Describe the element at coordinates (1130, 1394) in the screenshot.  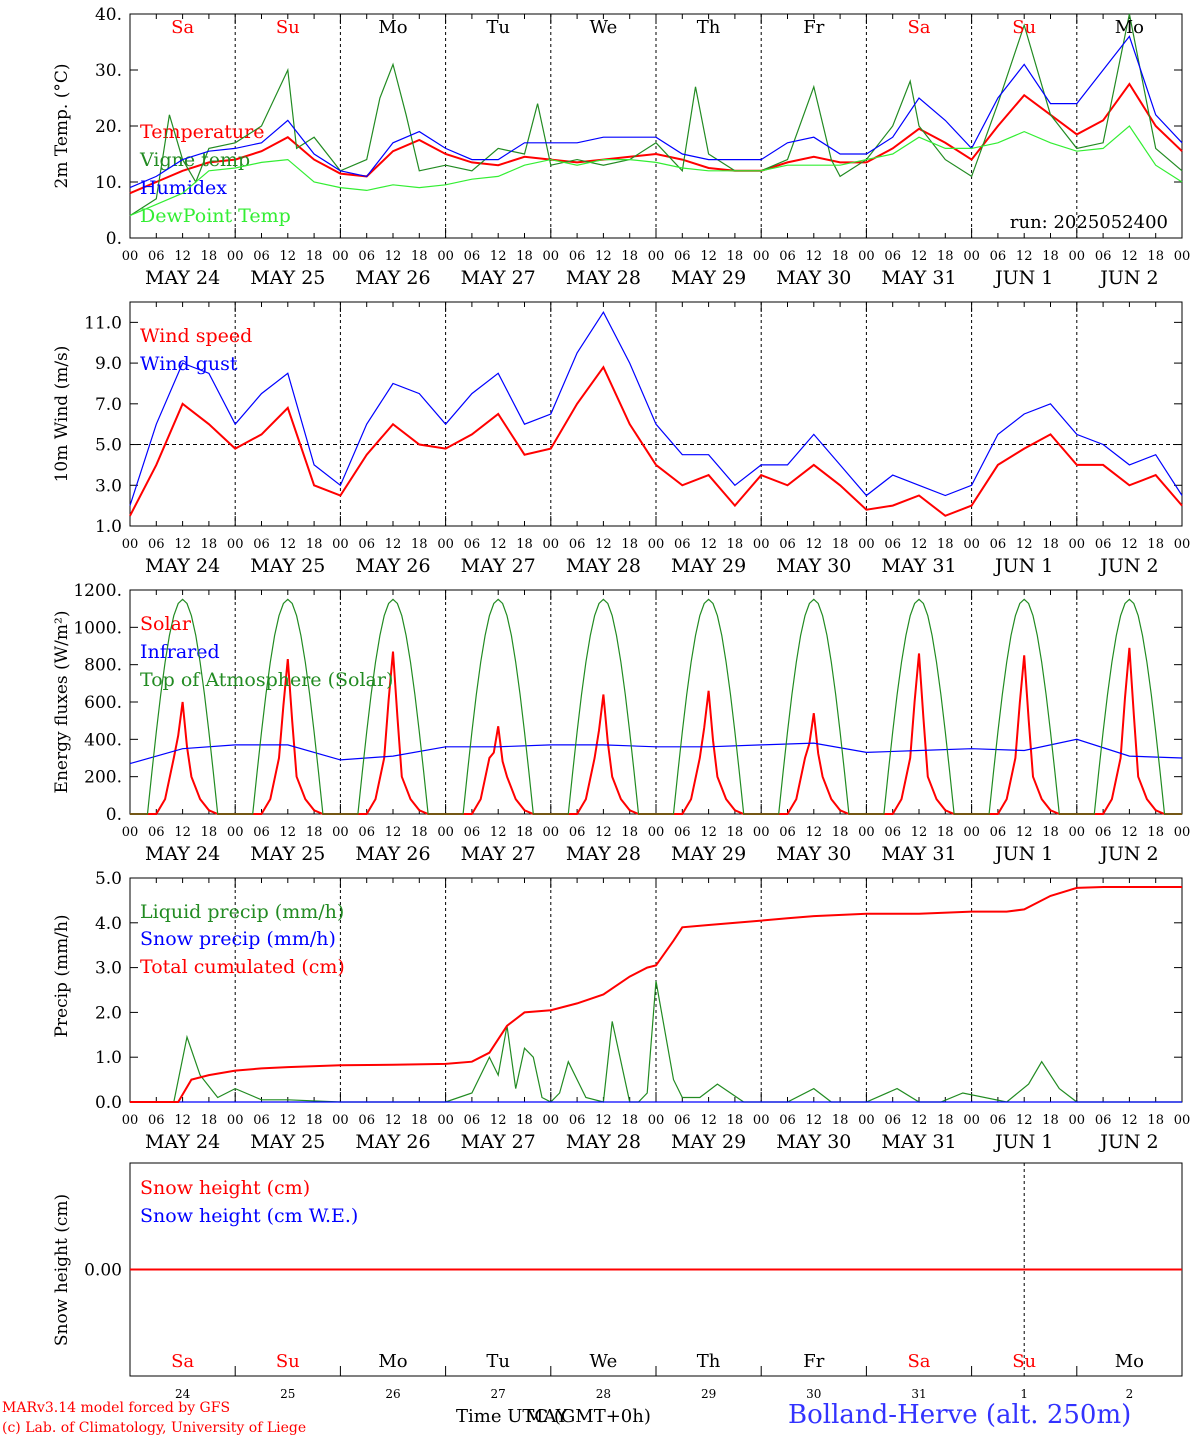
I see `day-number: 2` at that location.